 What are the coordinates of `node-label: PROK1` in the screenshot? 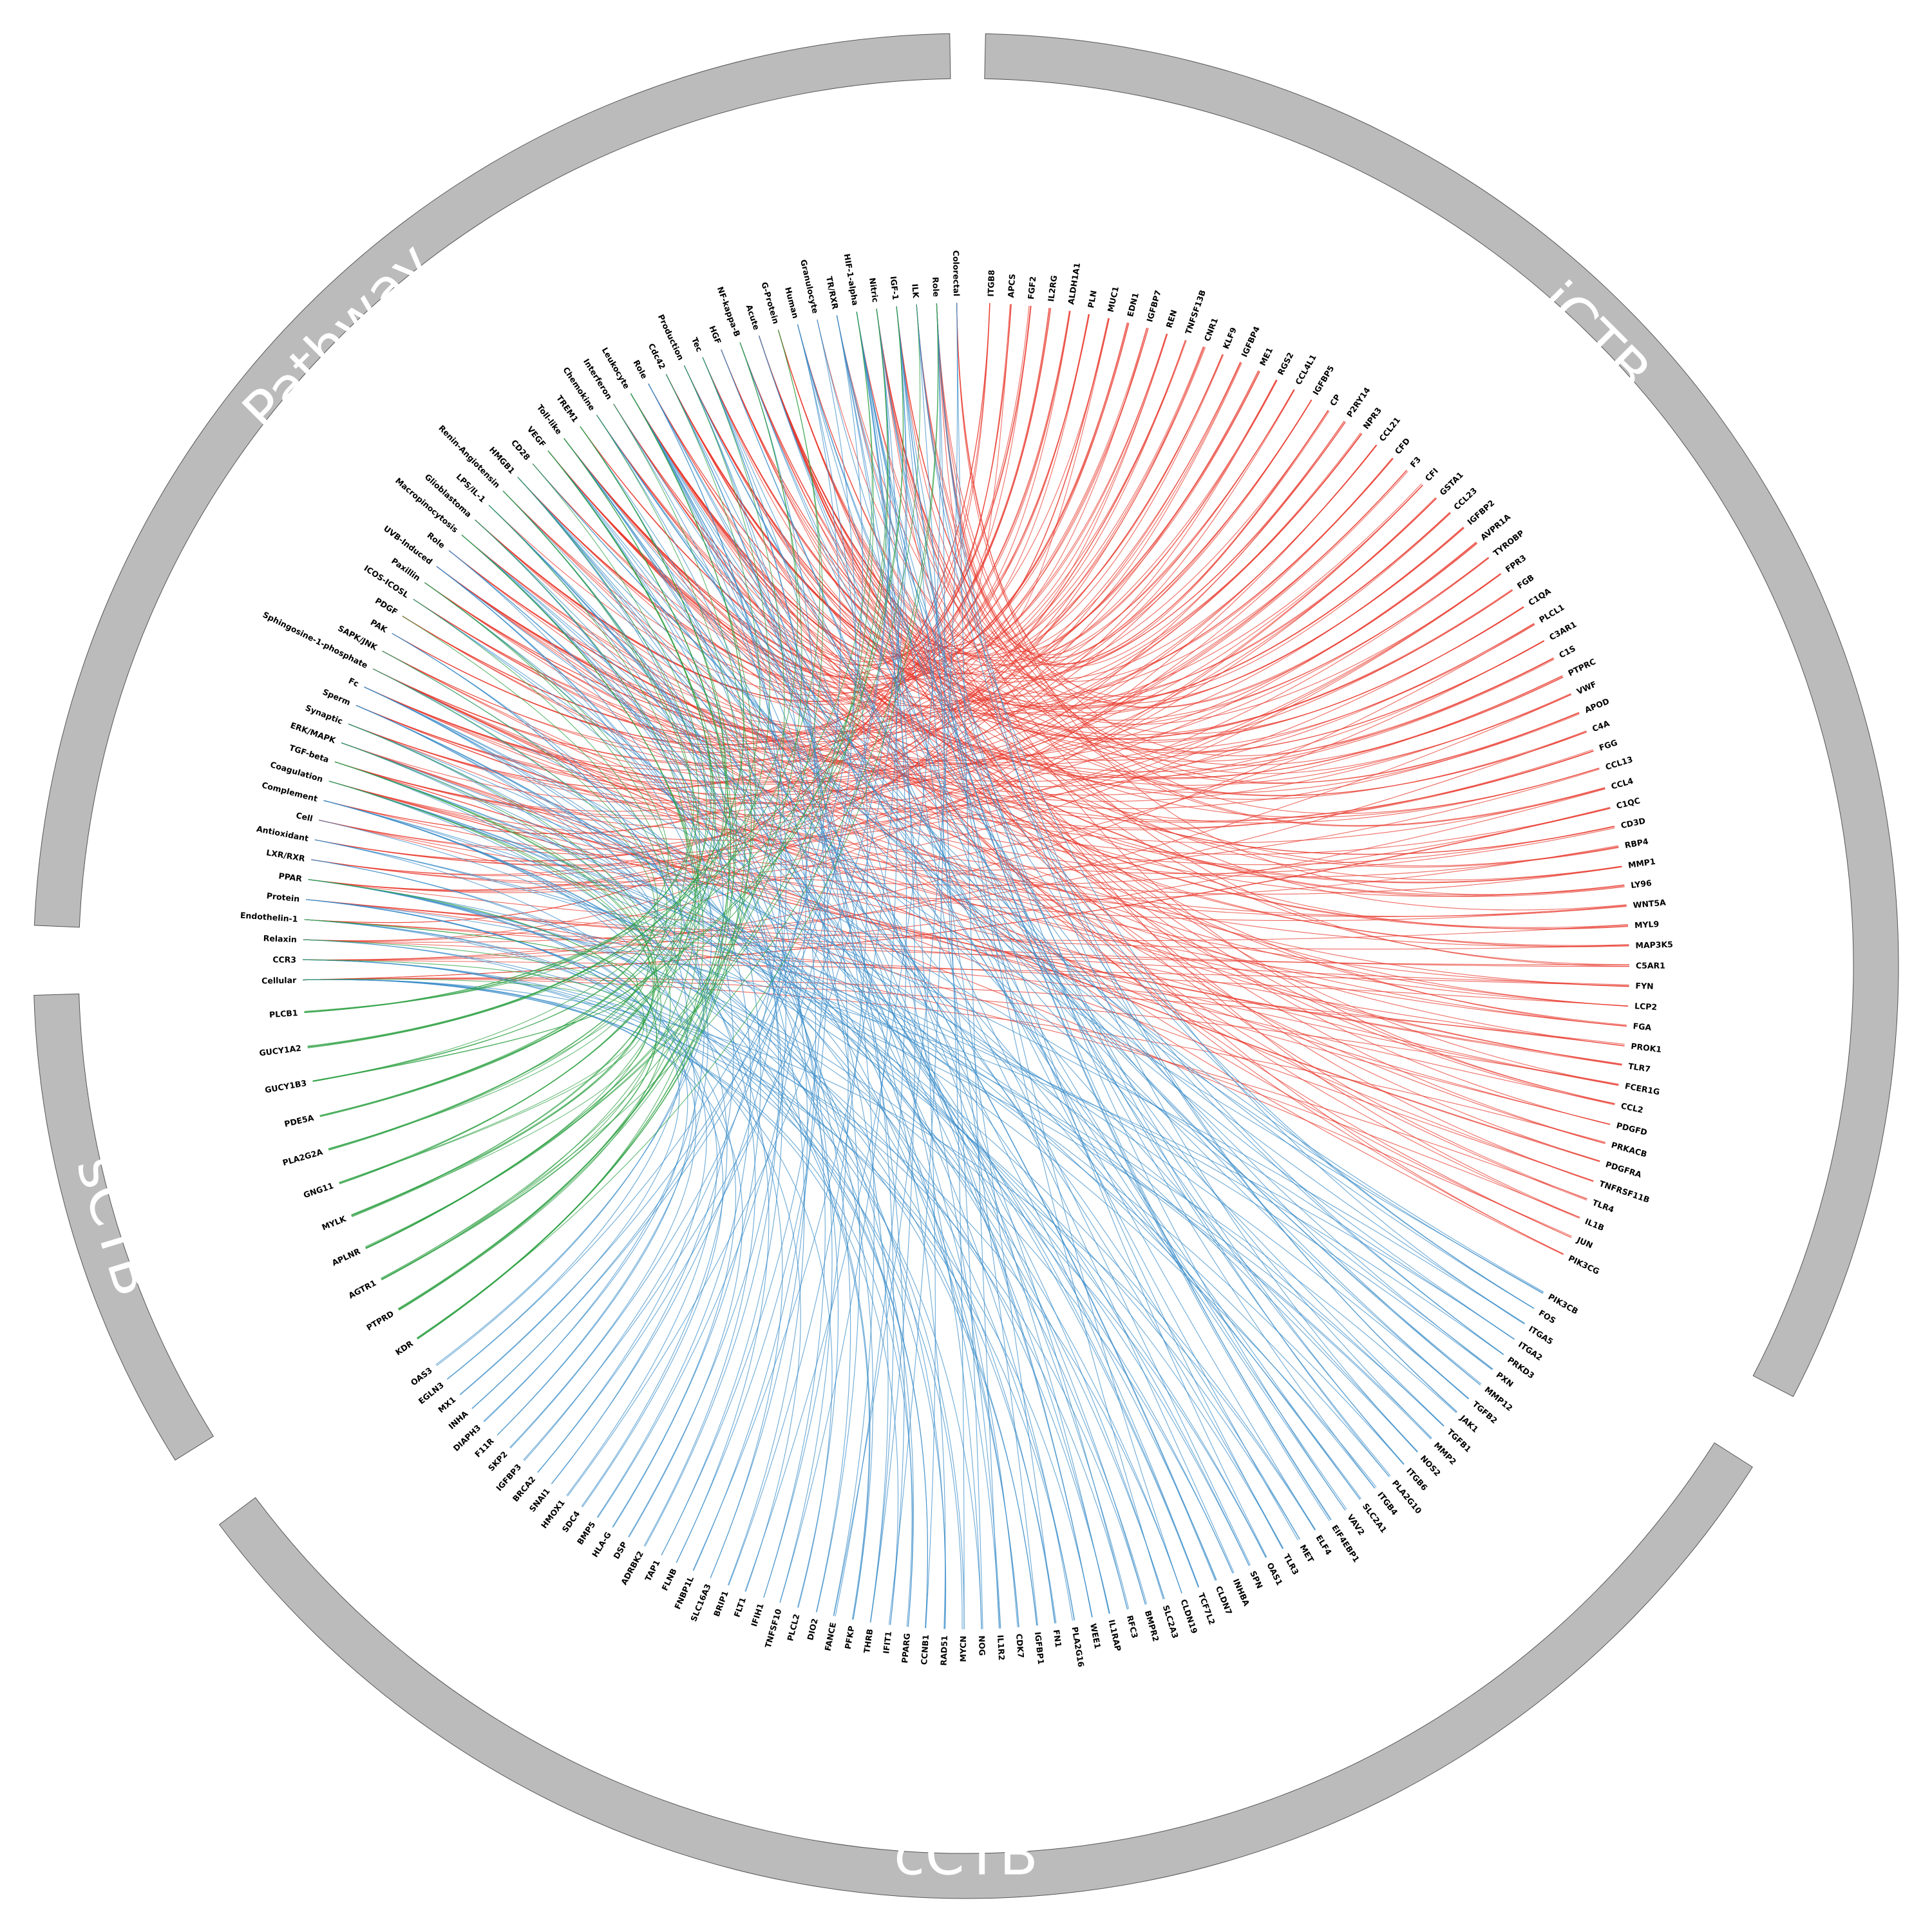 It's located at (1646, 1048).